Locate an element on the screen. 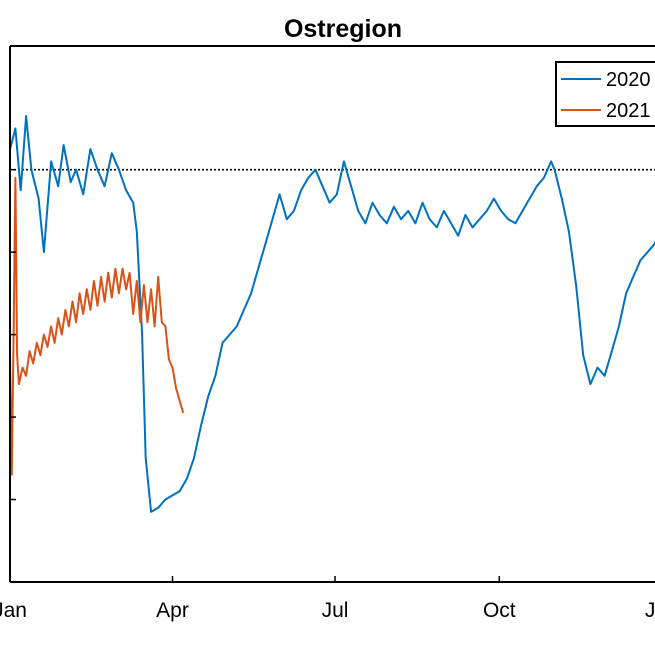 The width and height of the screenshot is (655, 655). x-tick-label: Jul is located at coordinates (335, 610).